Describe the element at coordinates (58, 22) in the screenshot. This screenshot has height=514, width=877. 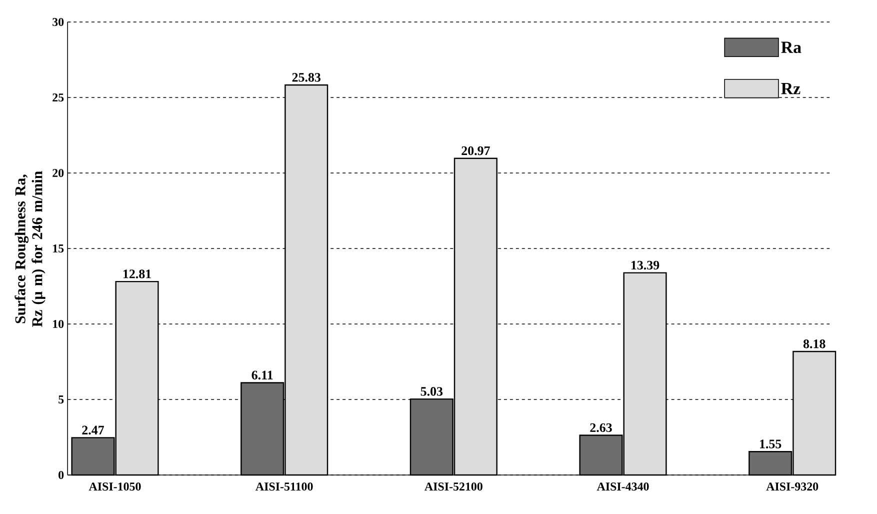
I see `y-tick-label: 30` at that location.